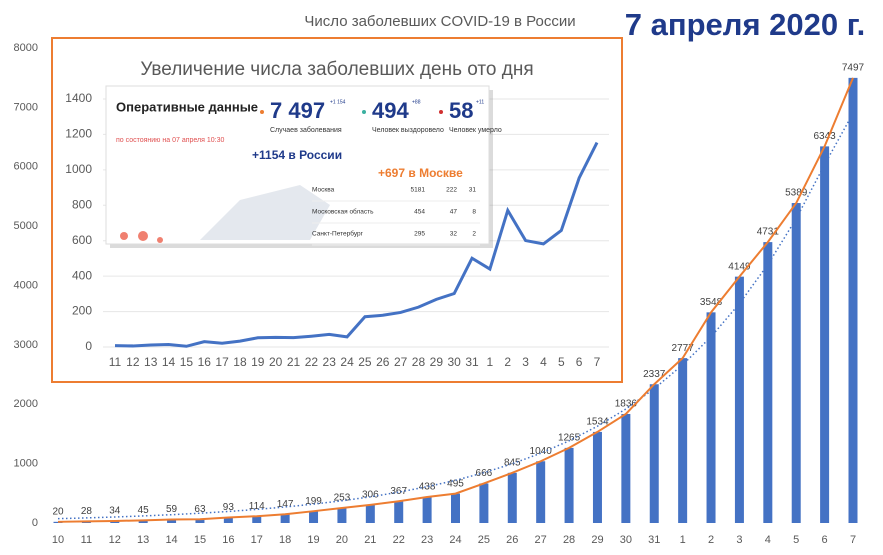 This screenshot has height=555, width=883. What do you see at coordinates (133, 362) in the screenshot?
I see `x-tick-label: 12` at bounding box center [133, 362].